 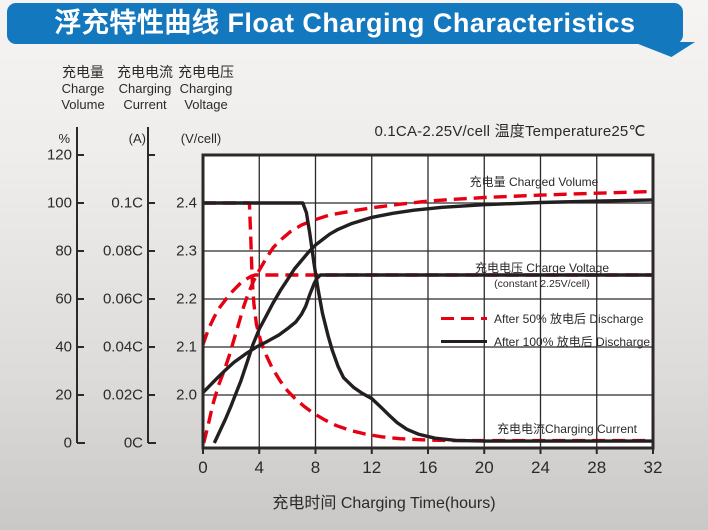 What do you see at coordinates (145, 104) in the screenshot?
I see `current-axis-title-en2: Current` at bounding box center [145, 104].